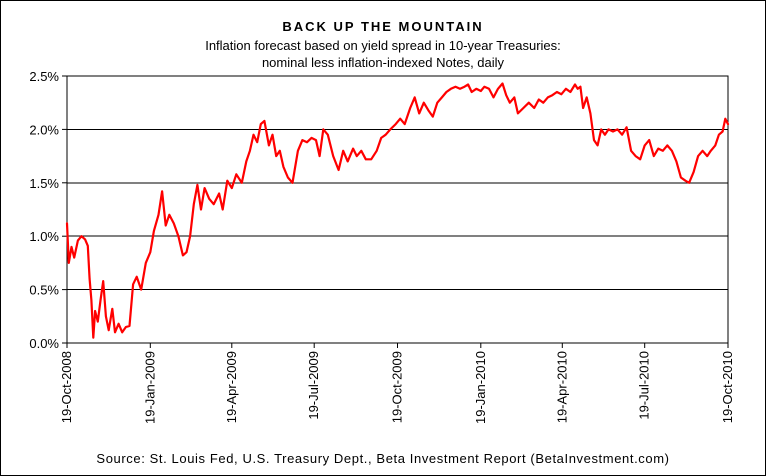 The height and width of the screenshot is (476, 766). I want to click on y-tick-label: 2.5%, so click(44, 76).